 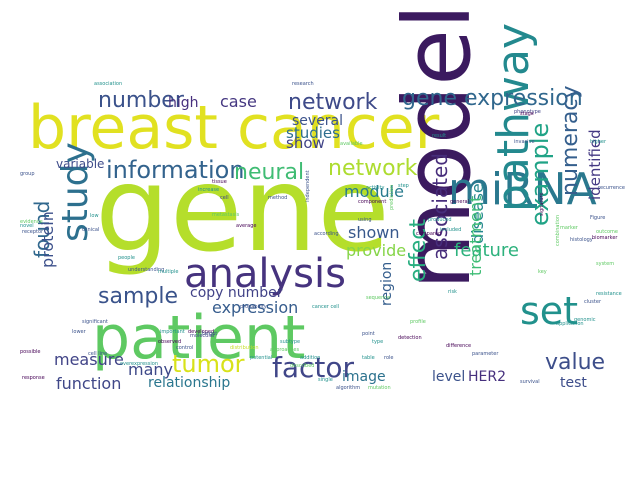 What do you see at coordinates (302, 366) in the screenshot?
I see `cloud-word: described` at bounding box center [302, 366].